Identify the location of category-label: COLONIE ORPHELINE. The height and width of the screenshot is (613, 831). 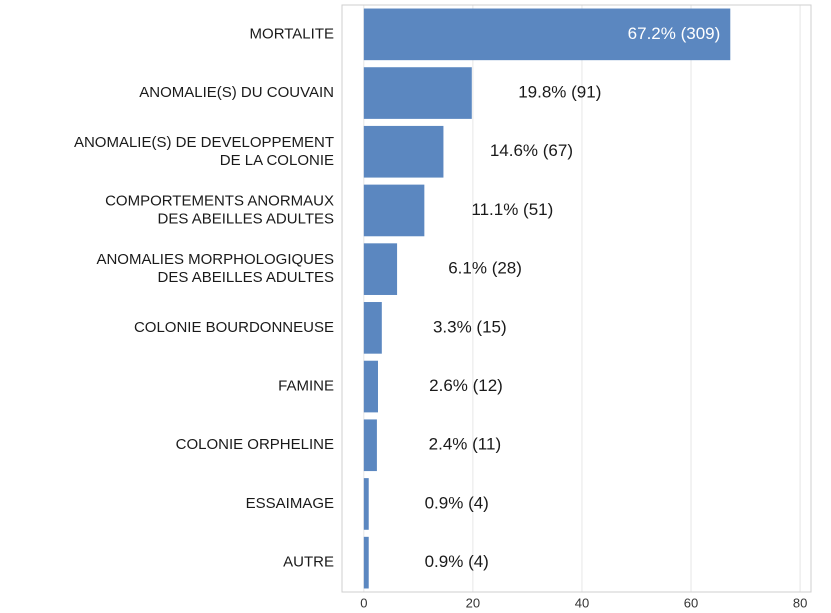
(255, 444).